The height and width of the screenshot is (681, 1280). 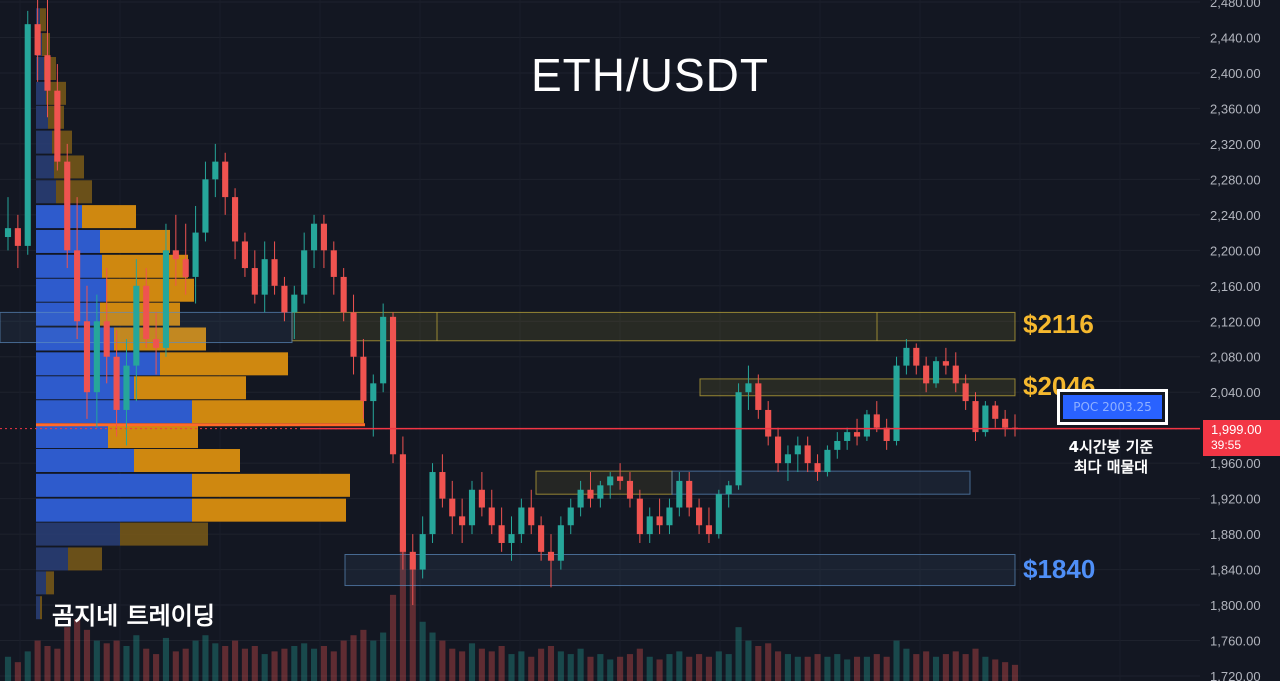 I want to click on price-tick-label: 2,400.00, so click(x=1235, y=73).